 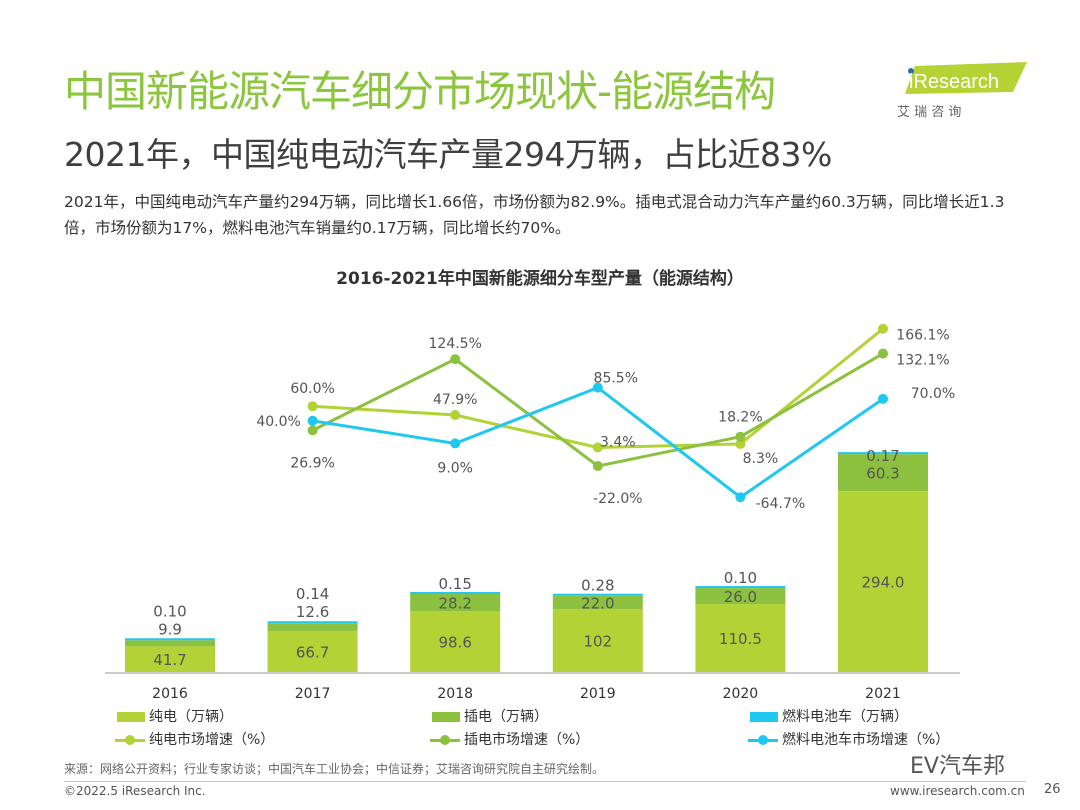 I want to click on legend-label: 插电市场增速（%）, so click(x=527, y=740).